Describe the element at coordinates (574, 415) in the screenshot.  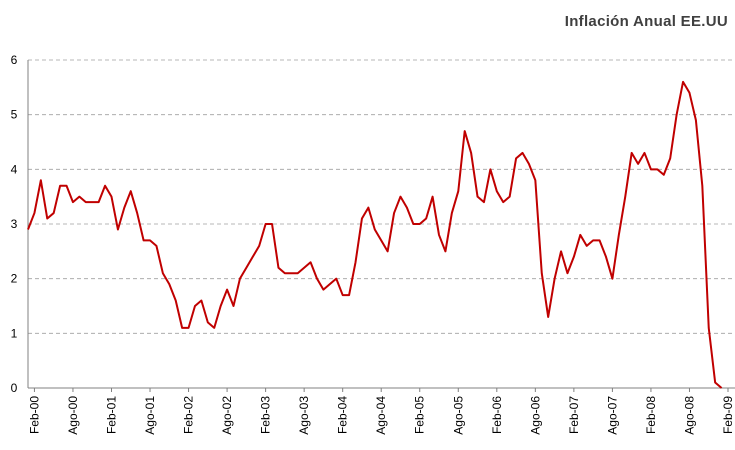
I see `x-tick-label: Feb-07` at that location.